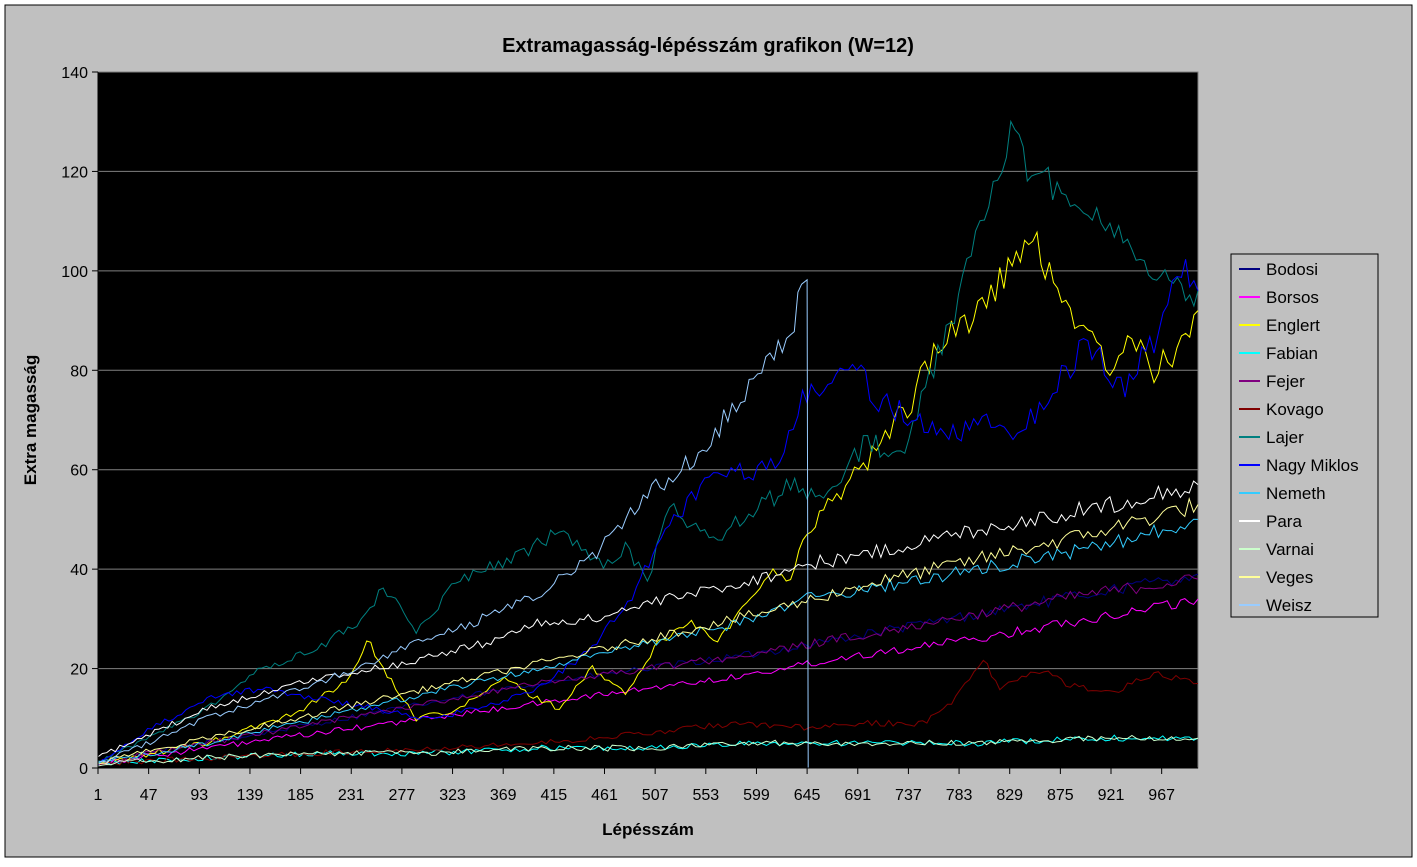 This screenshot has width=1417, height=867. Describe the element at coordinates (74, 272) in the screenshot. I see `y-tick-label: 100` at that location.